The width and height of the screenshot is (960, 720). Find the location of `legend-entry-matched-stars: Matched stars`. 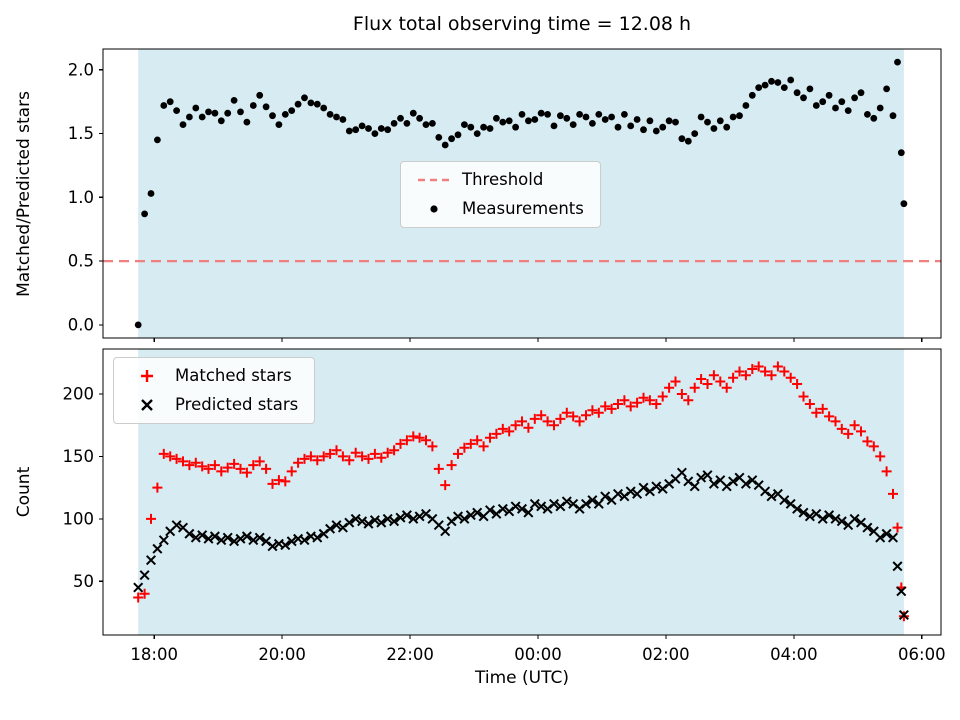

legend-entry-matched-stars: Matched stars is located at coordinates (214, 375).